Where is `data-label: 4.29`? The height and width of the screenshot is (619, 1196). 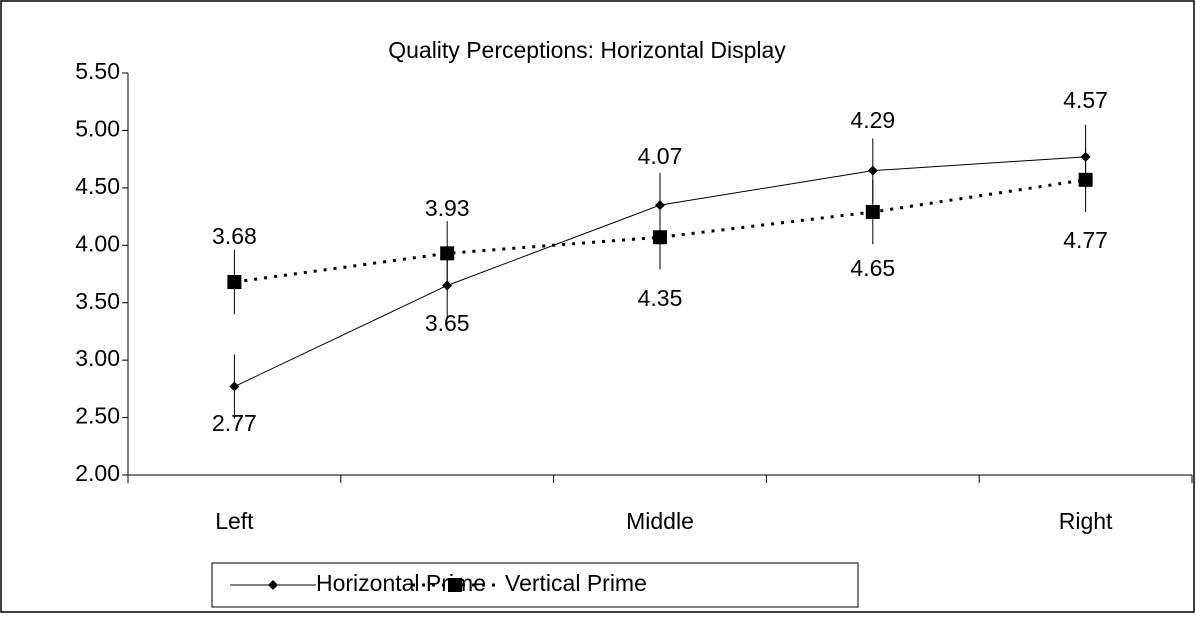
data-label: 4.29 is located at coordinates (872, 120).